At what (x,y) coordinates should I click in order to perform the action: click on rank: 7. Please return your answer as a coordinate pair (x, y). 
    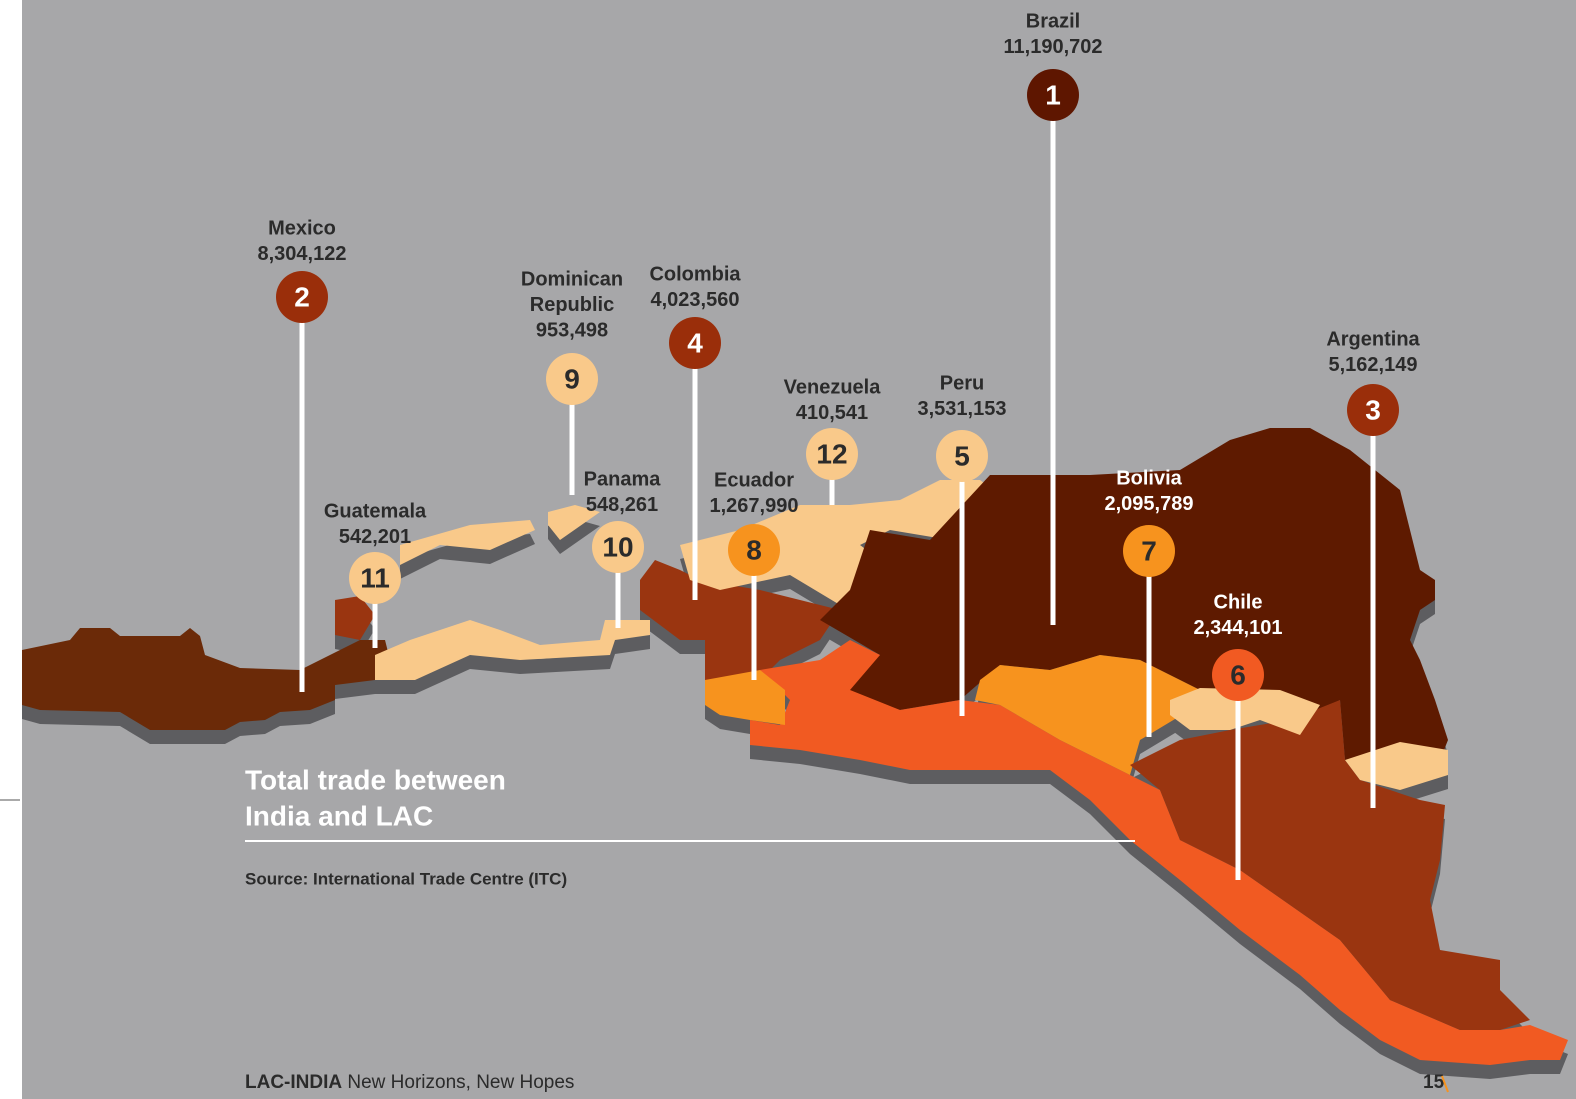
    Looking at the image, I should click on (1149, 550).